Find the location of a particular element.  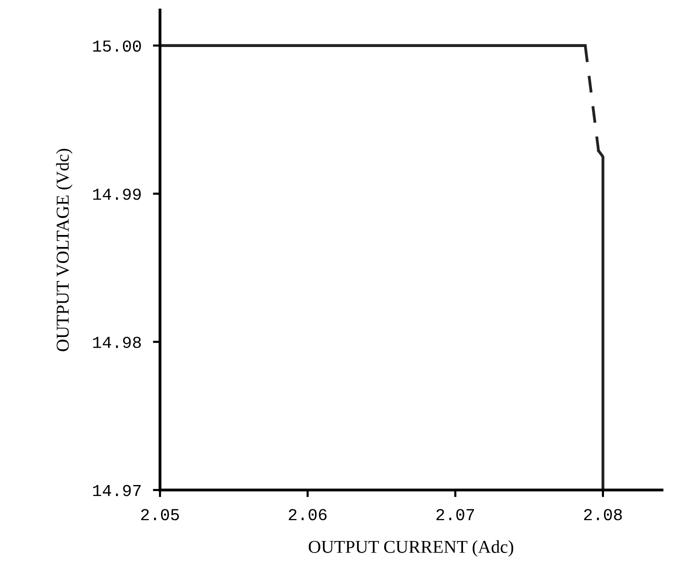

x-tick-label: 2.07 is located at coordinates (455, 514).